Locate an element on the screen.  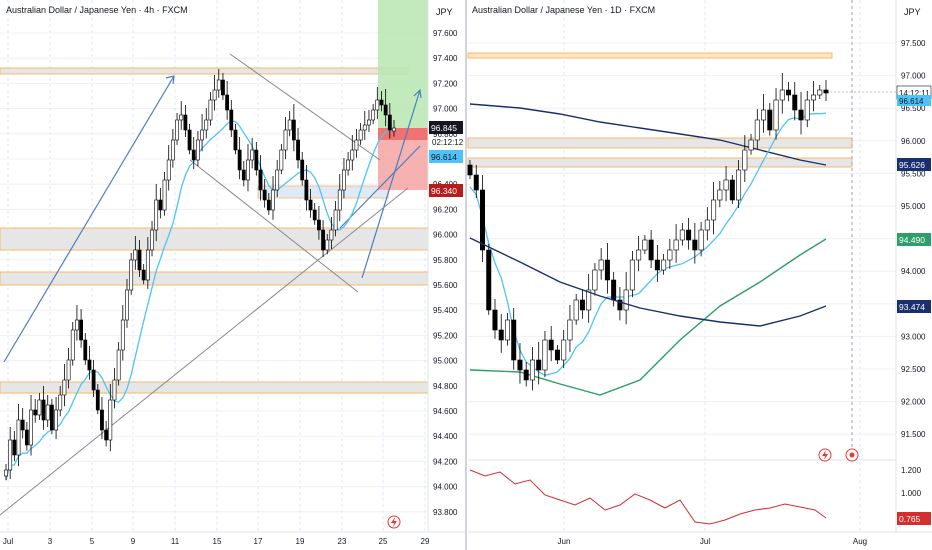
right-ma-slow-label: 95.626 is located at coordinates (912, 165).